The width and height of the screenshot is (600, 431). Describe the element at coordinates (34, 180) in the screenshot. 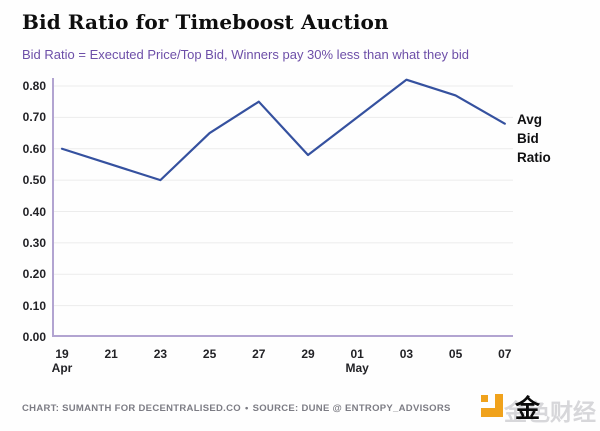

I see `y-tick-label: 0.50` at that location.